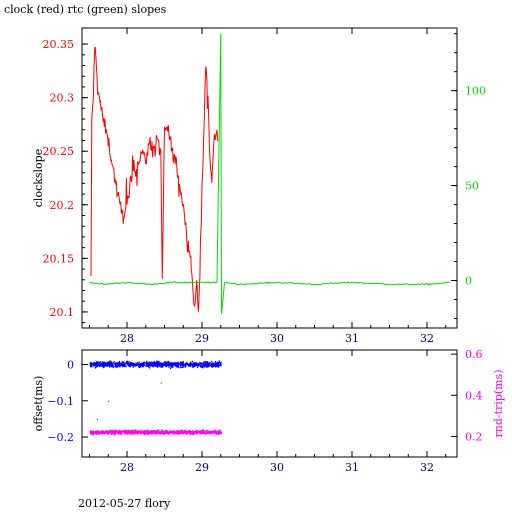 The width and height of the screenshot is (512, 512). What do you see at coordinates (59, 258) in the screenshot?
I see `y-tick-label: 20.15` at bounding box center [59, 258].